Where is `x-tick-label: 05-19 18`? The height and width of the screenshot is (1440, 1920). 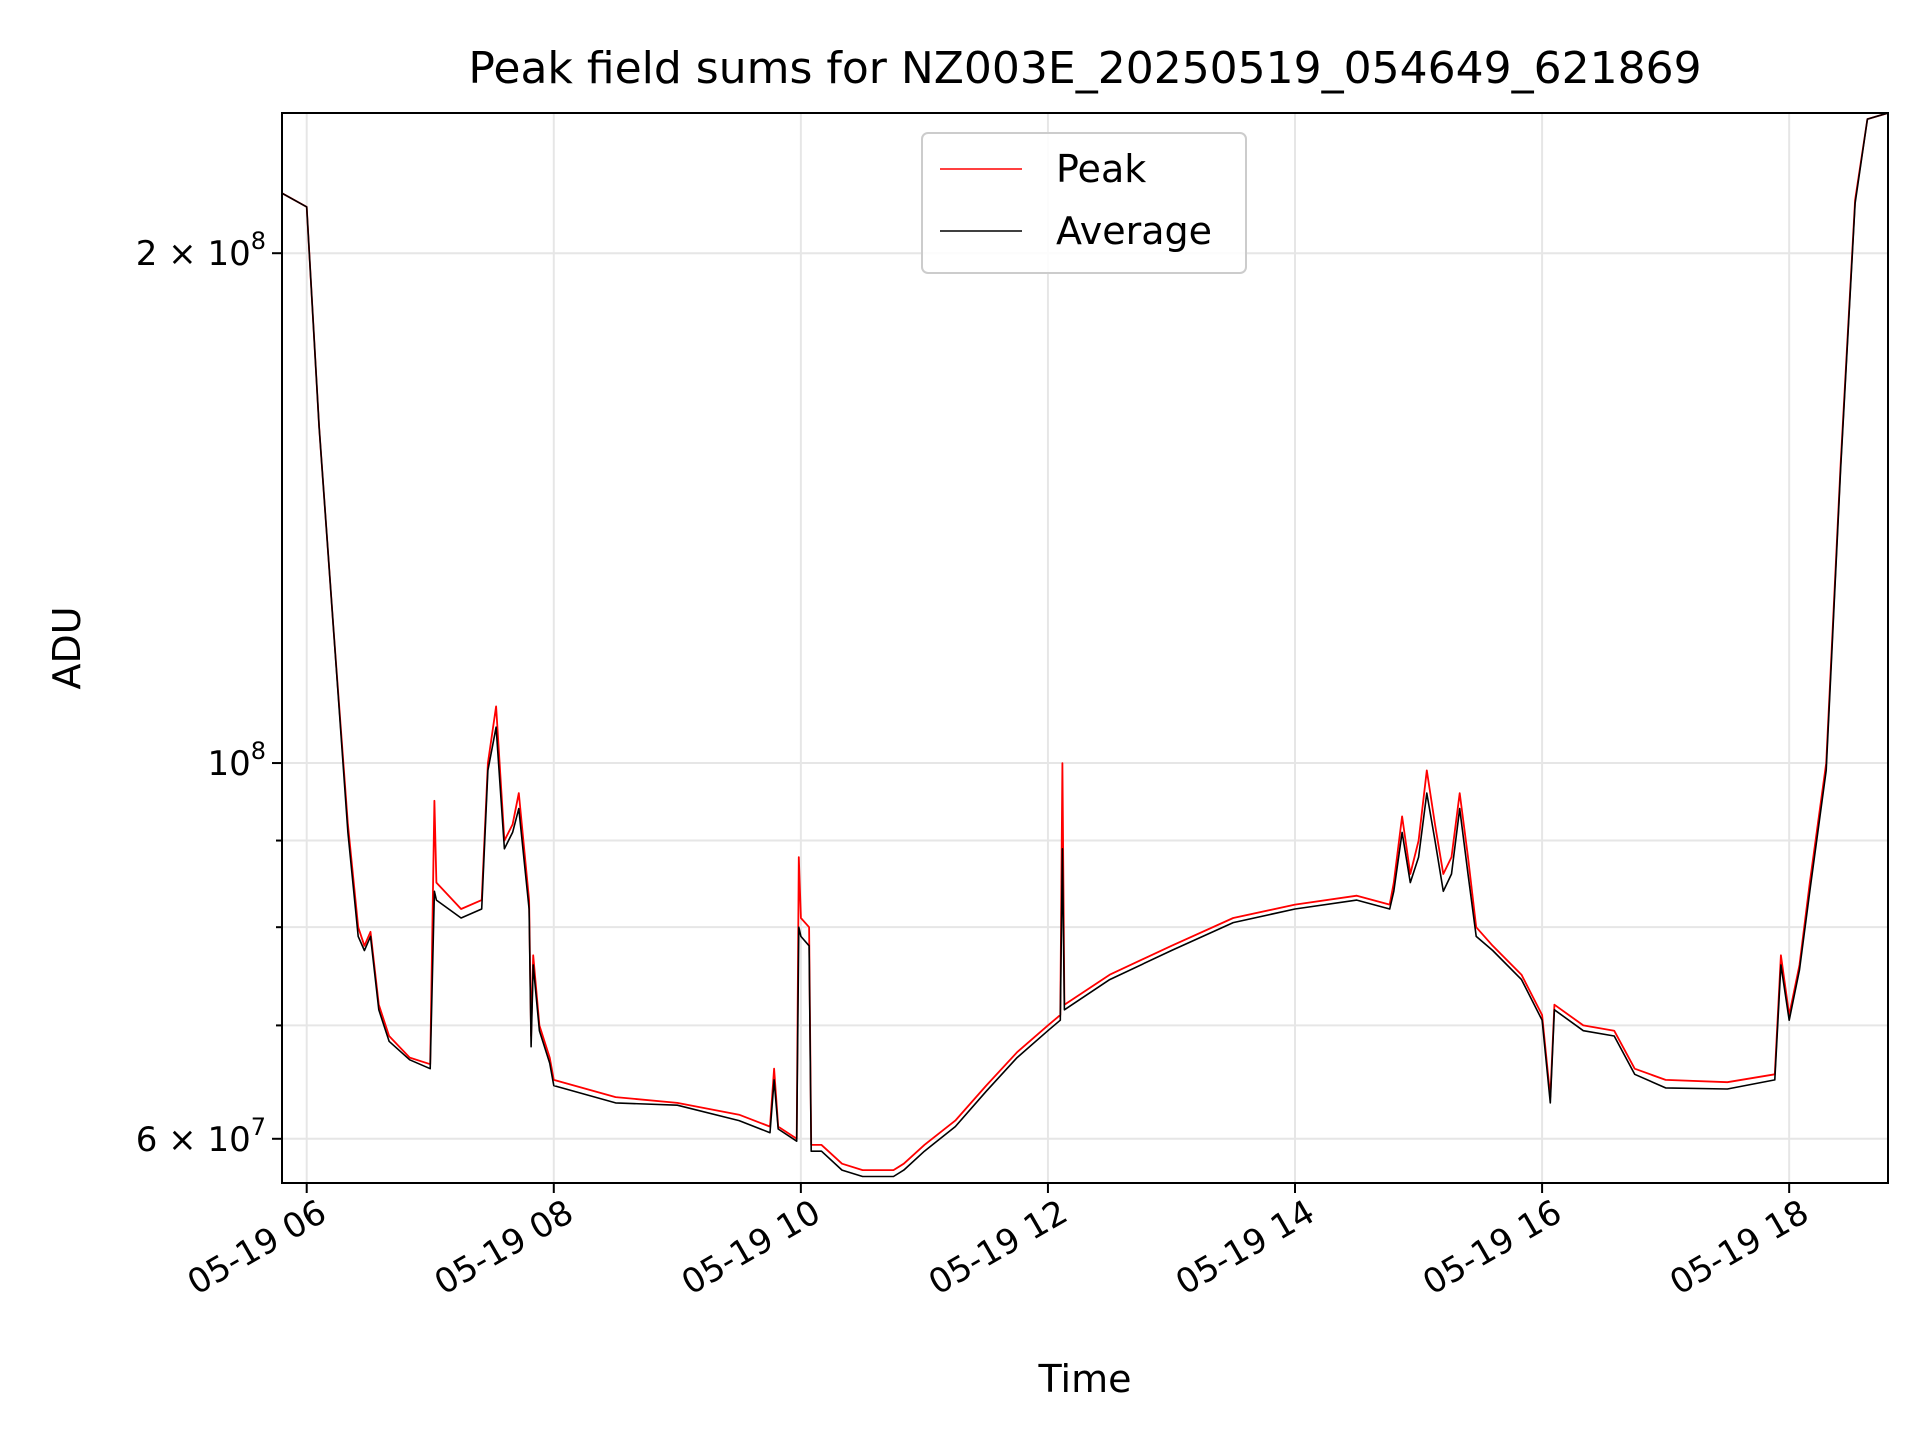
x-tick-label: 05-19 18 is located at coordinates (1739, 1247).